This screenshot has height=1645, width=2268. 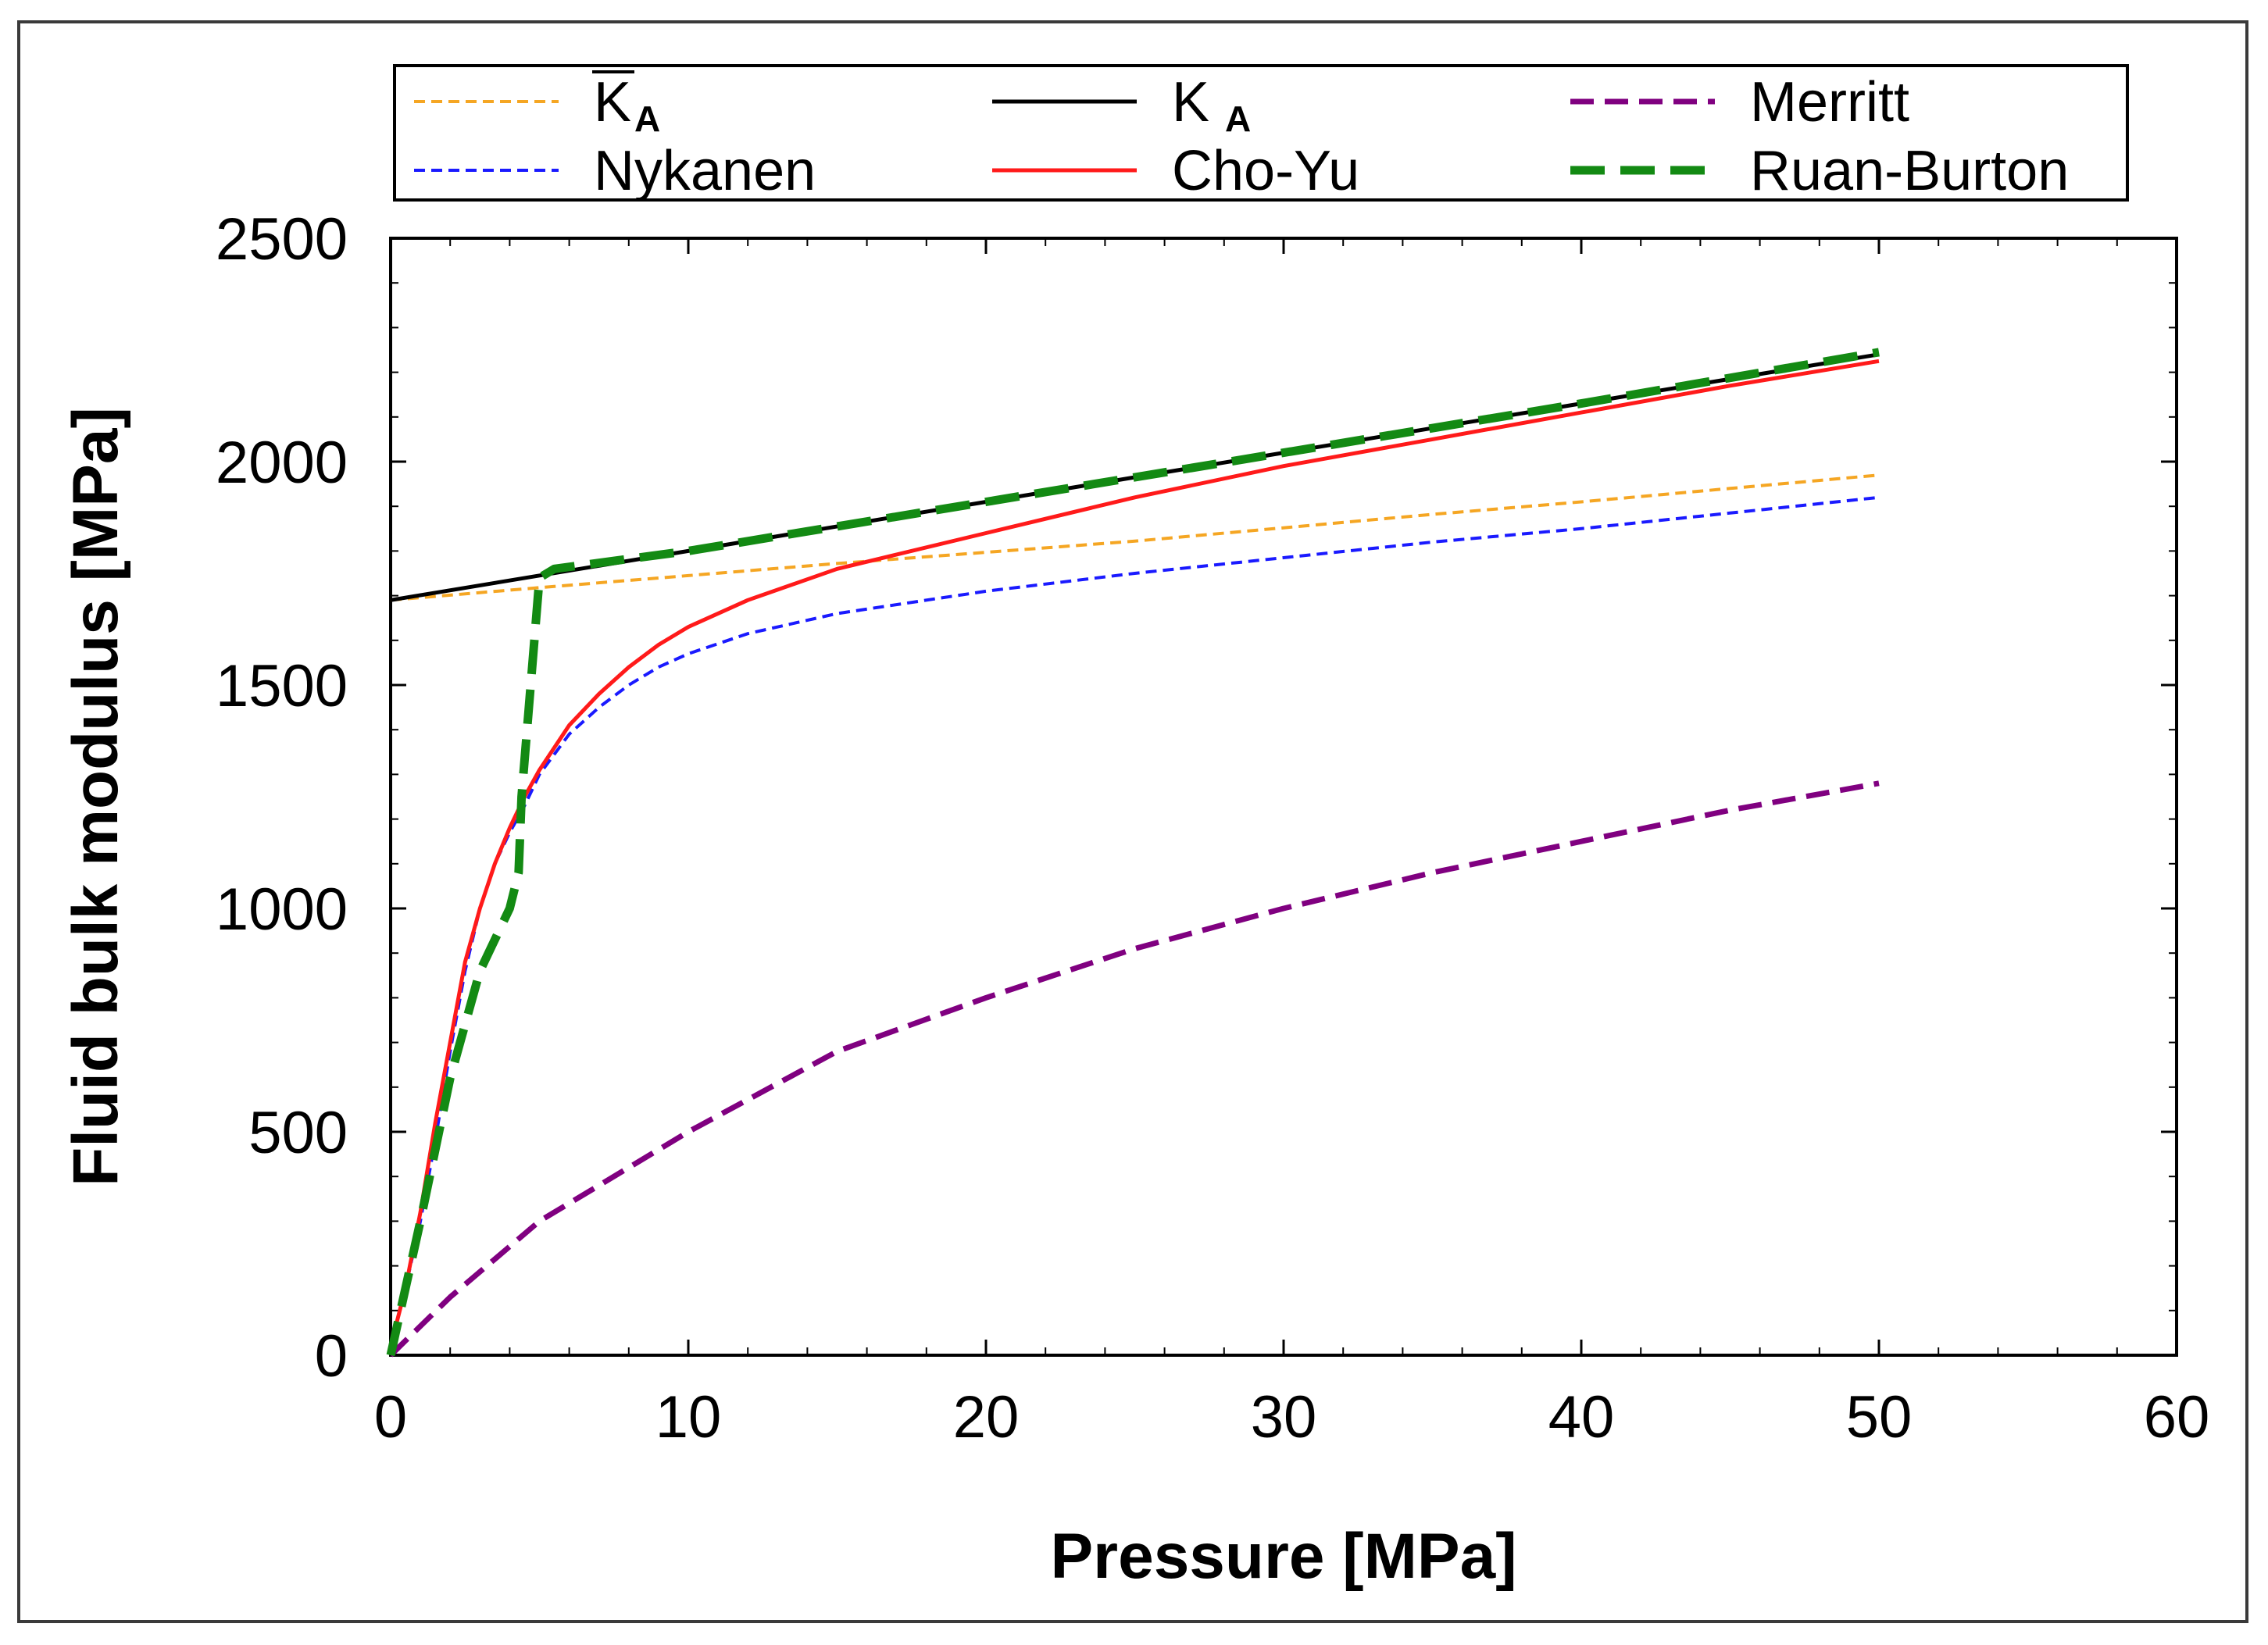 What do you see at coordinates (390, 1417) in the screenshot?
I see `x-tick-label: 0` at bounding box center [390, 1417].